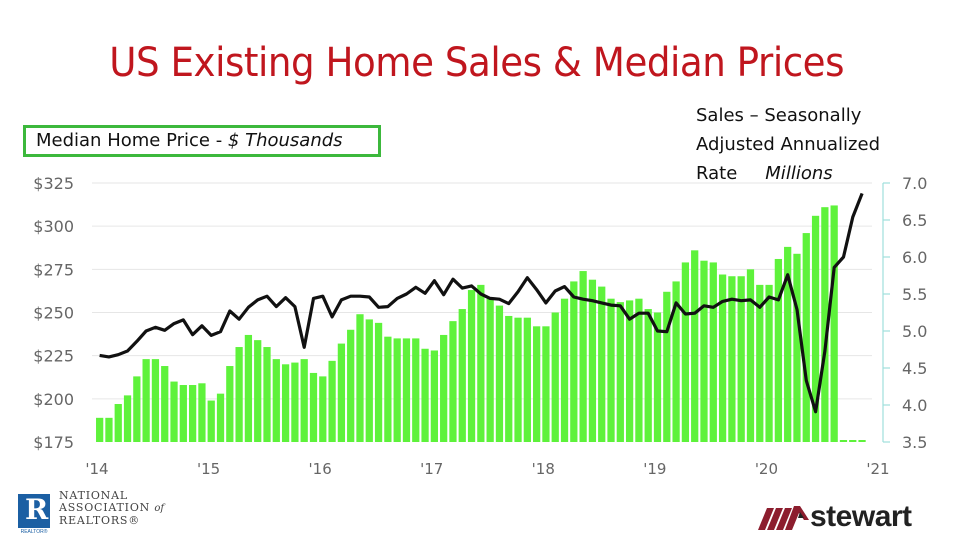 This screenshot has width=960, height=540. What do you see at coordinates (914, 257) in the screenshot?
I see `right-tick-label: 6.0` at bounding box center [914, 257].